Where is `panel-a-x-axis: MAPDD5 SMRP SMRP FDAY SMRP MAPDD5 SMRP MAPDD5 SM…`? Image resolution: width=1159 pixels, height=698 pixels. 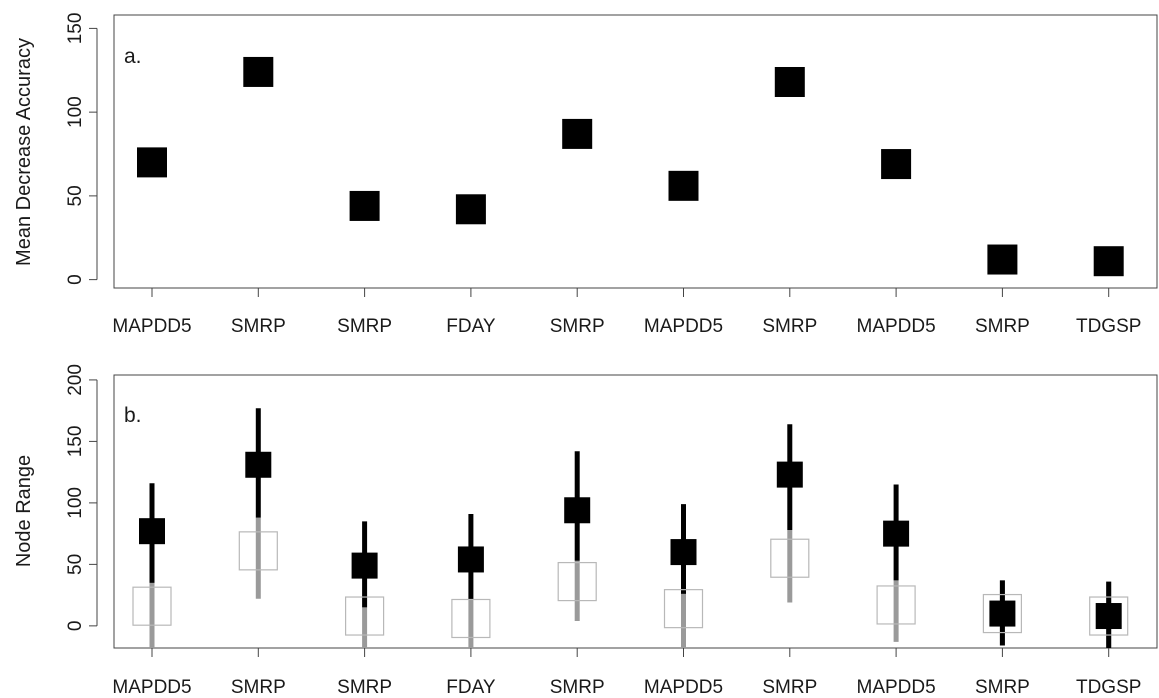
panel-a-x-axis: MAPDD5 SMRP SMRP FDAY SMRP MAPDD5 SMRP MAPDD5 SM… is located at coordinates (626, 312).